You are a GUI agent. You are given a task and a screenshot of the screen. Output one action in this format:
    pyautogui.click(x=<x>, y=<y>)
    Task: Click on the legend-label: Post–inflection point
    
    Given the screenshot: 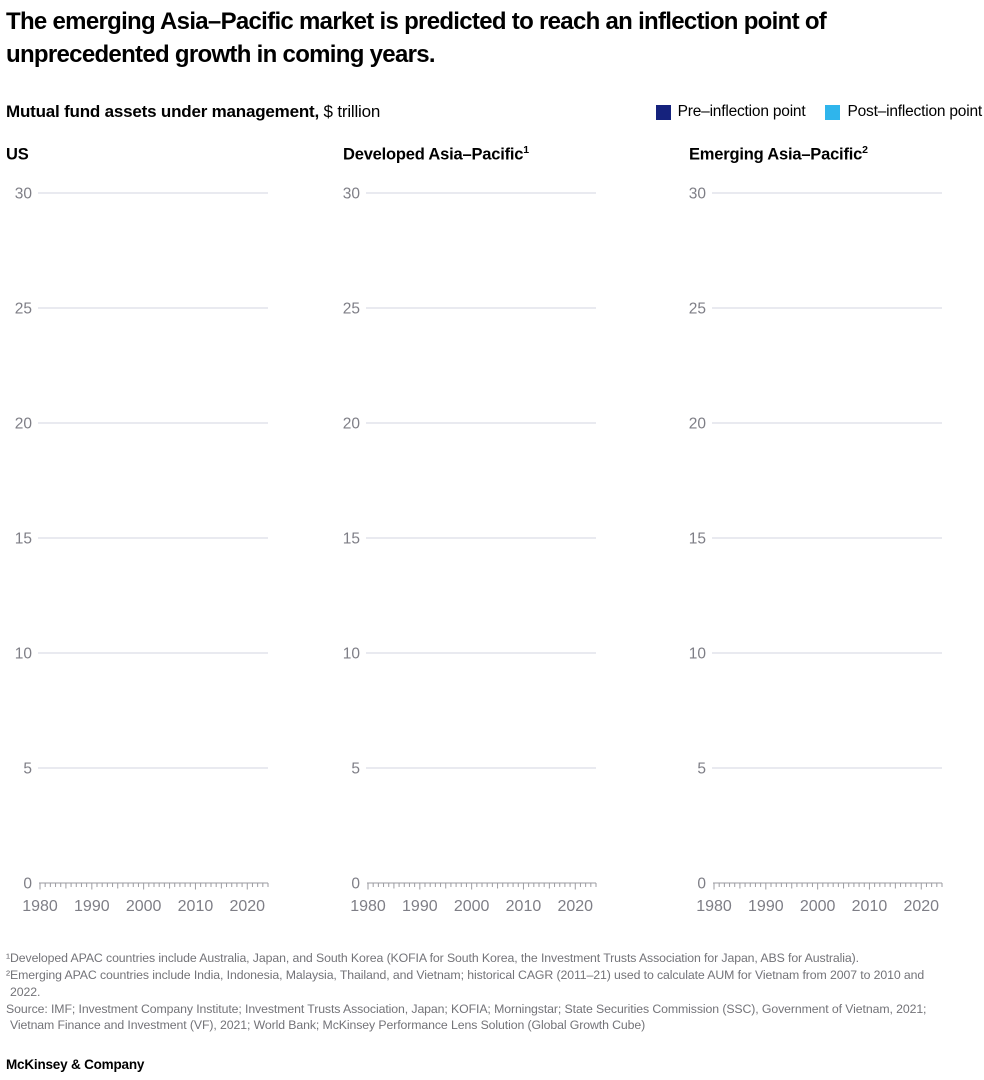 What is the action you would take?
    pyautogui.click(x=914, y=112)
    